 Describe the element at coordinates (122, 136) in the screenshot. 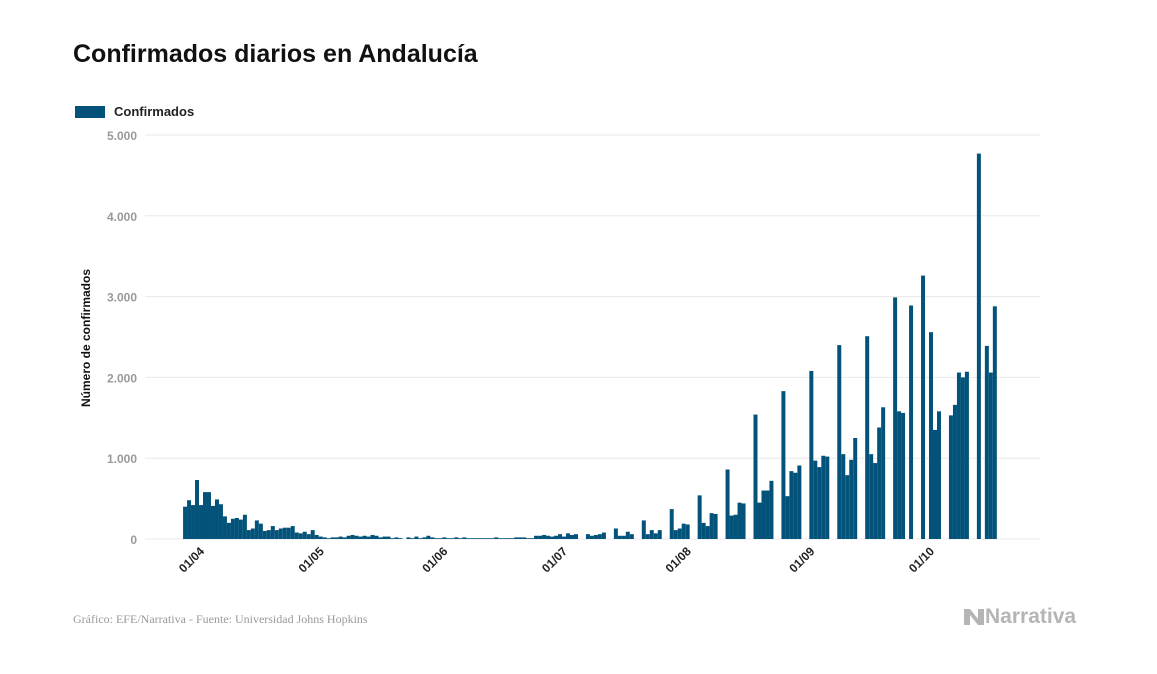

I see `y-tick-label: 5.000` at that location.